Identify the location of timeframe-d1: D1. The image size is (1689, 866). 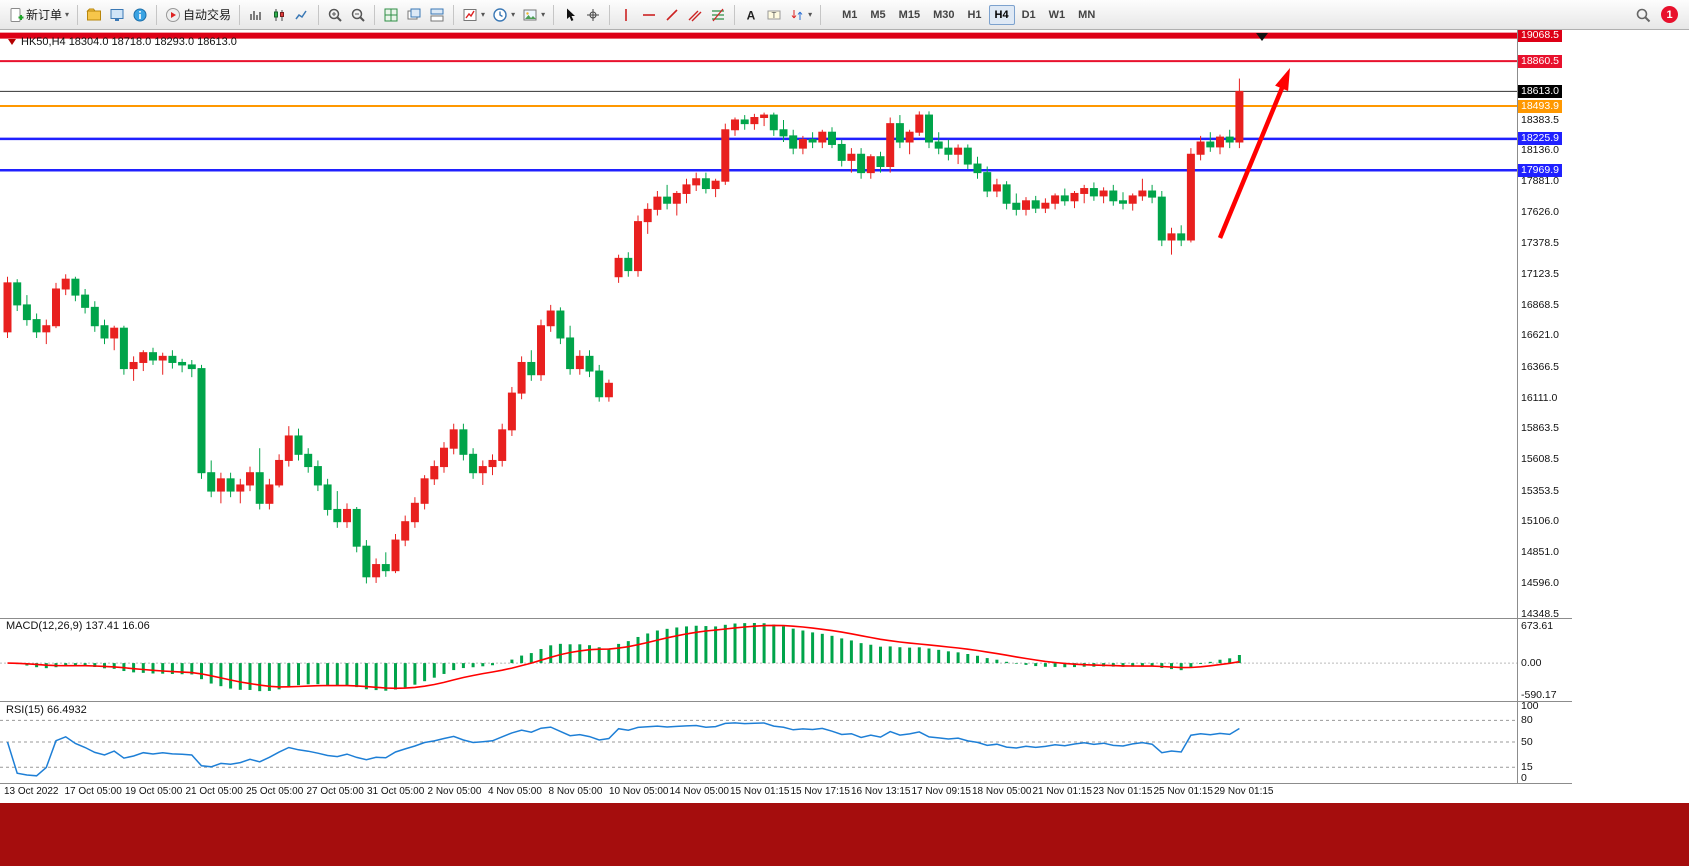
(1028, 14).